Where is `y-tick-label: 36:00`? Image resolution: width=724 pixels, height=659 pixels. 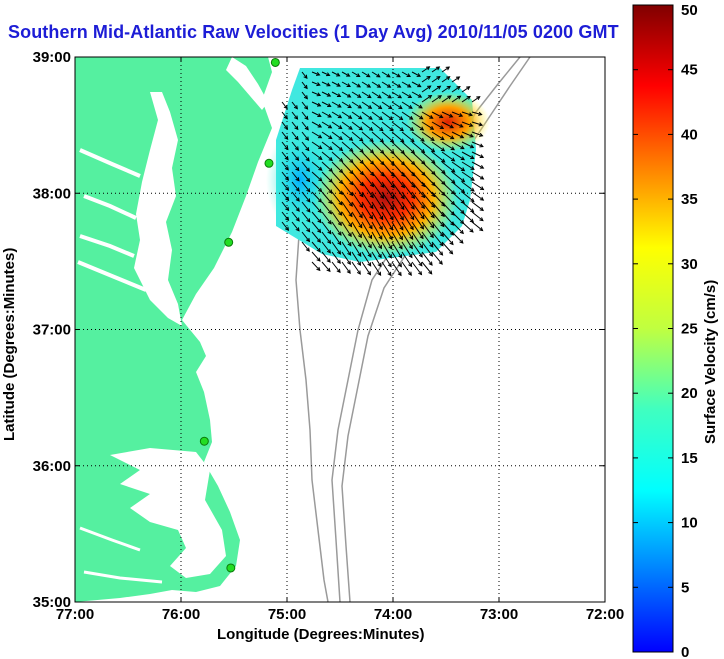 y-tick-label: 36:00 is located at coordinates (52, 466).